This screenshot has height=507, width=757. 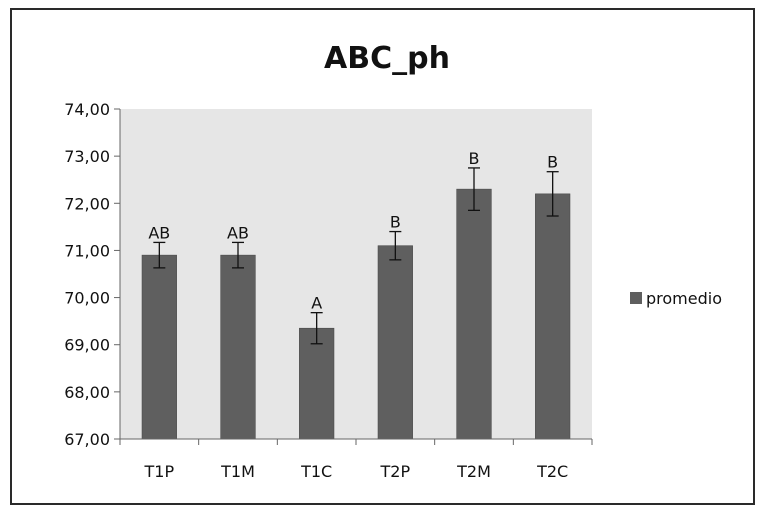 What do you see at coordinates (356, 460) in the screenshot?
I see `x-ticks-layer: T1P T1M T1C T2P T2M T2C` at bounding box center [356, 460].